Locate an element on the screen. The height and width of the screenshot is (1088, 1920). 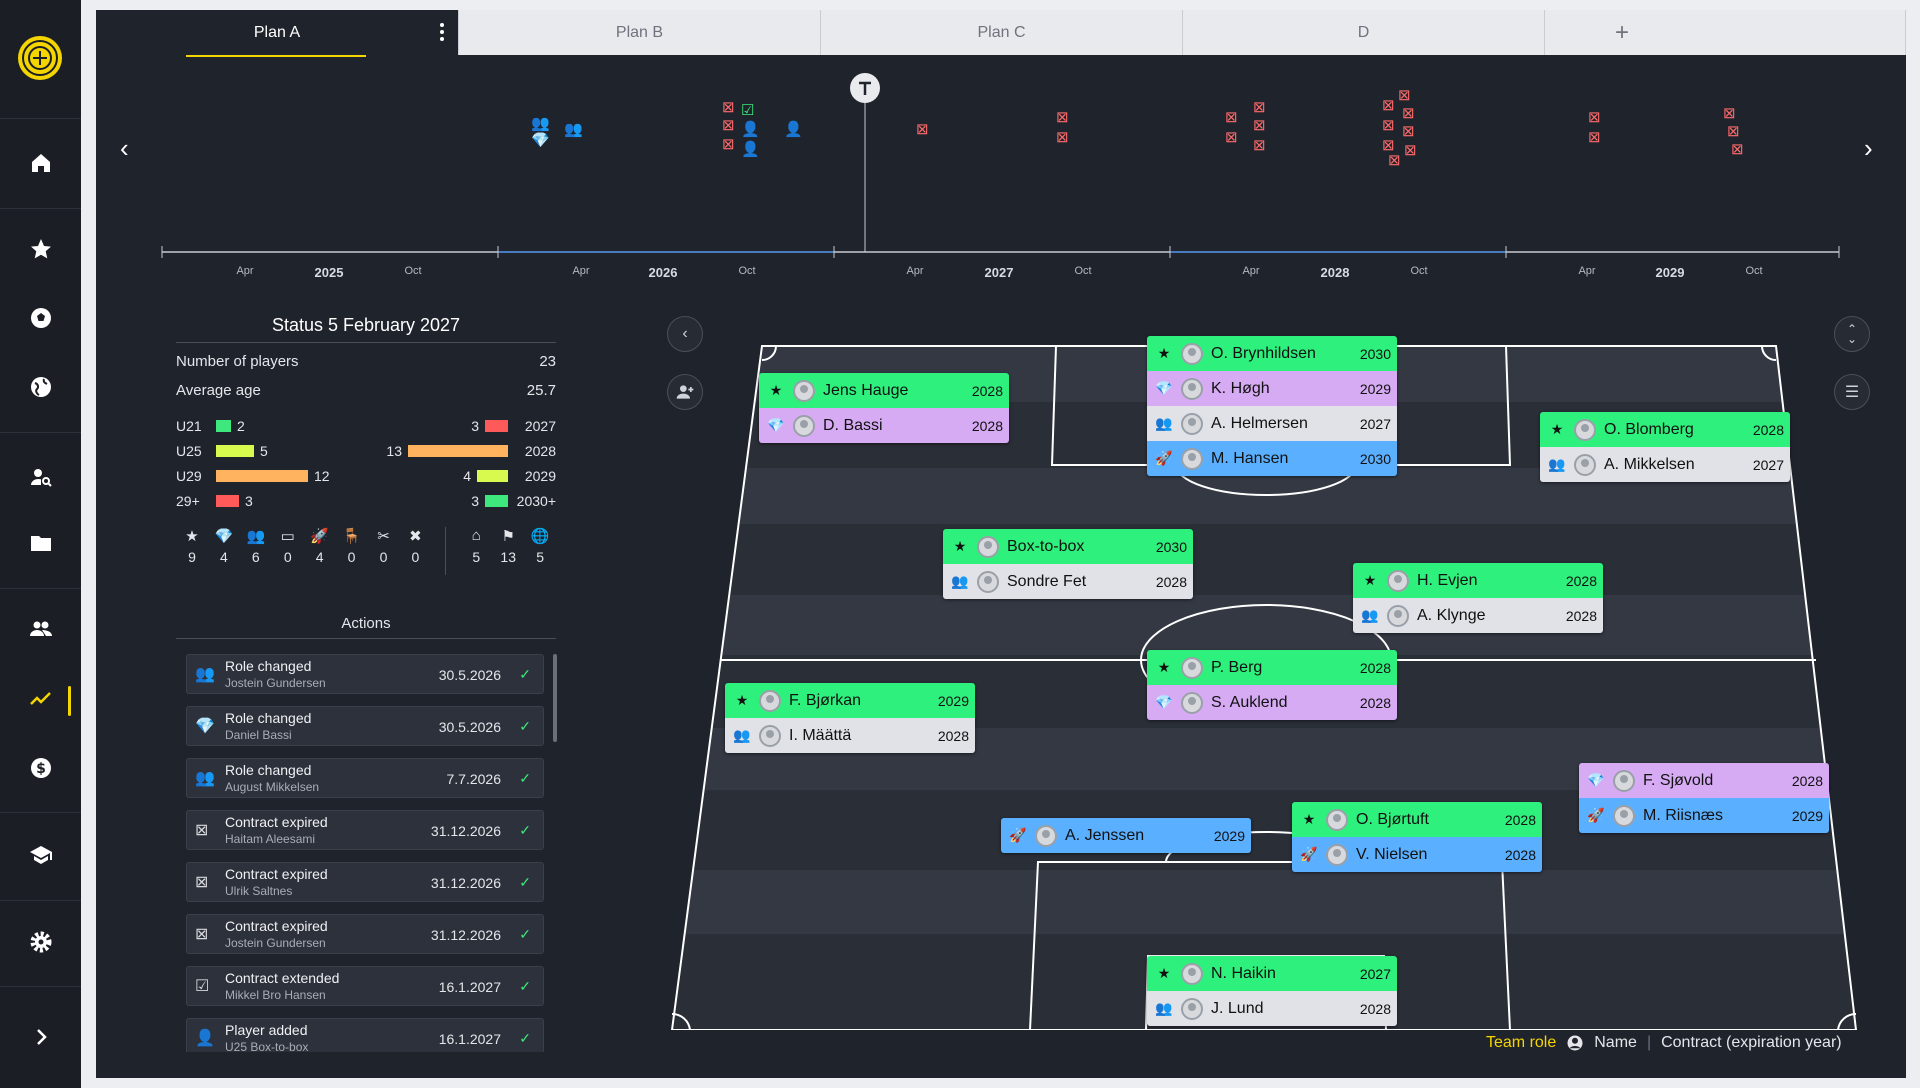
trend-icon is located at coordinates (40, 699).